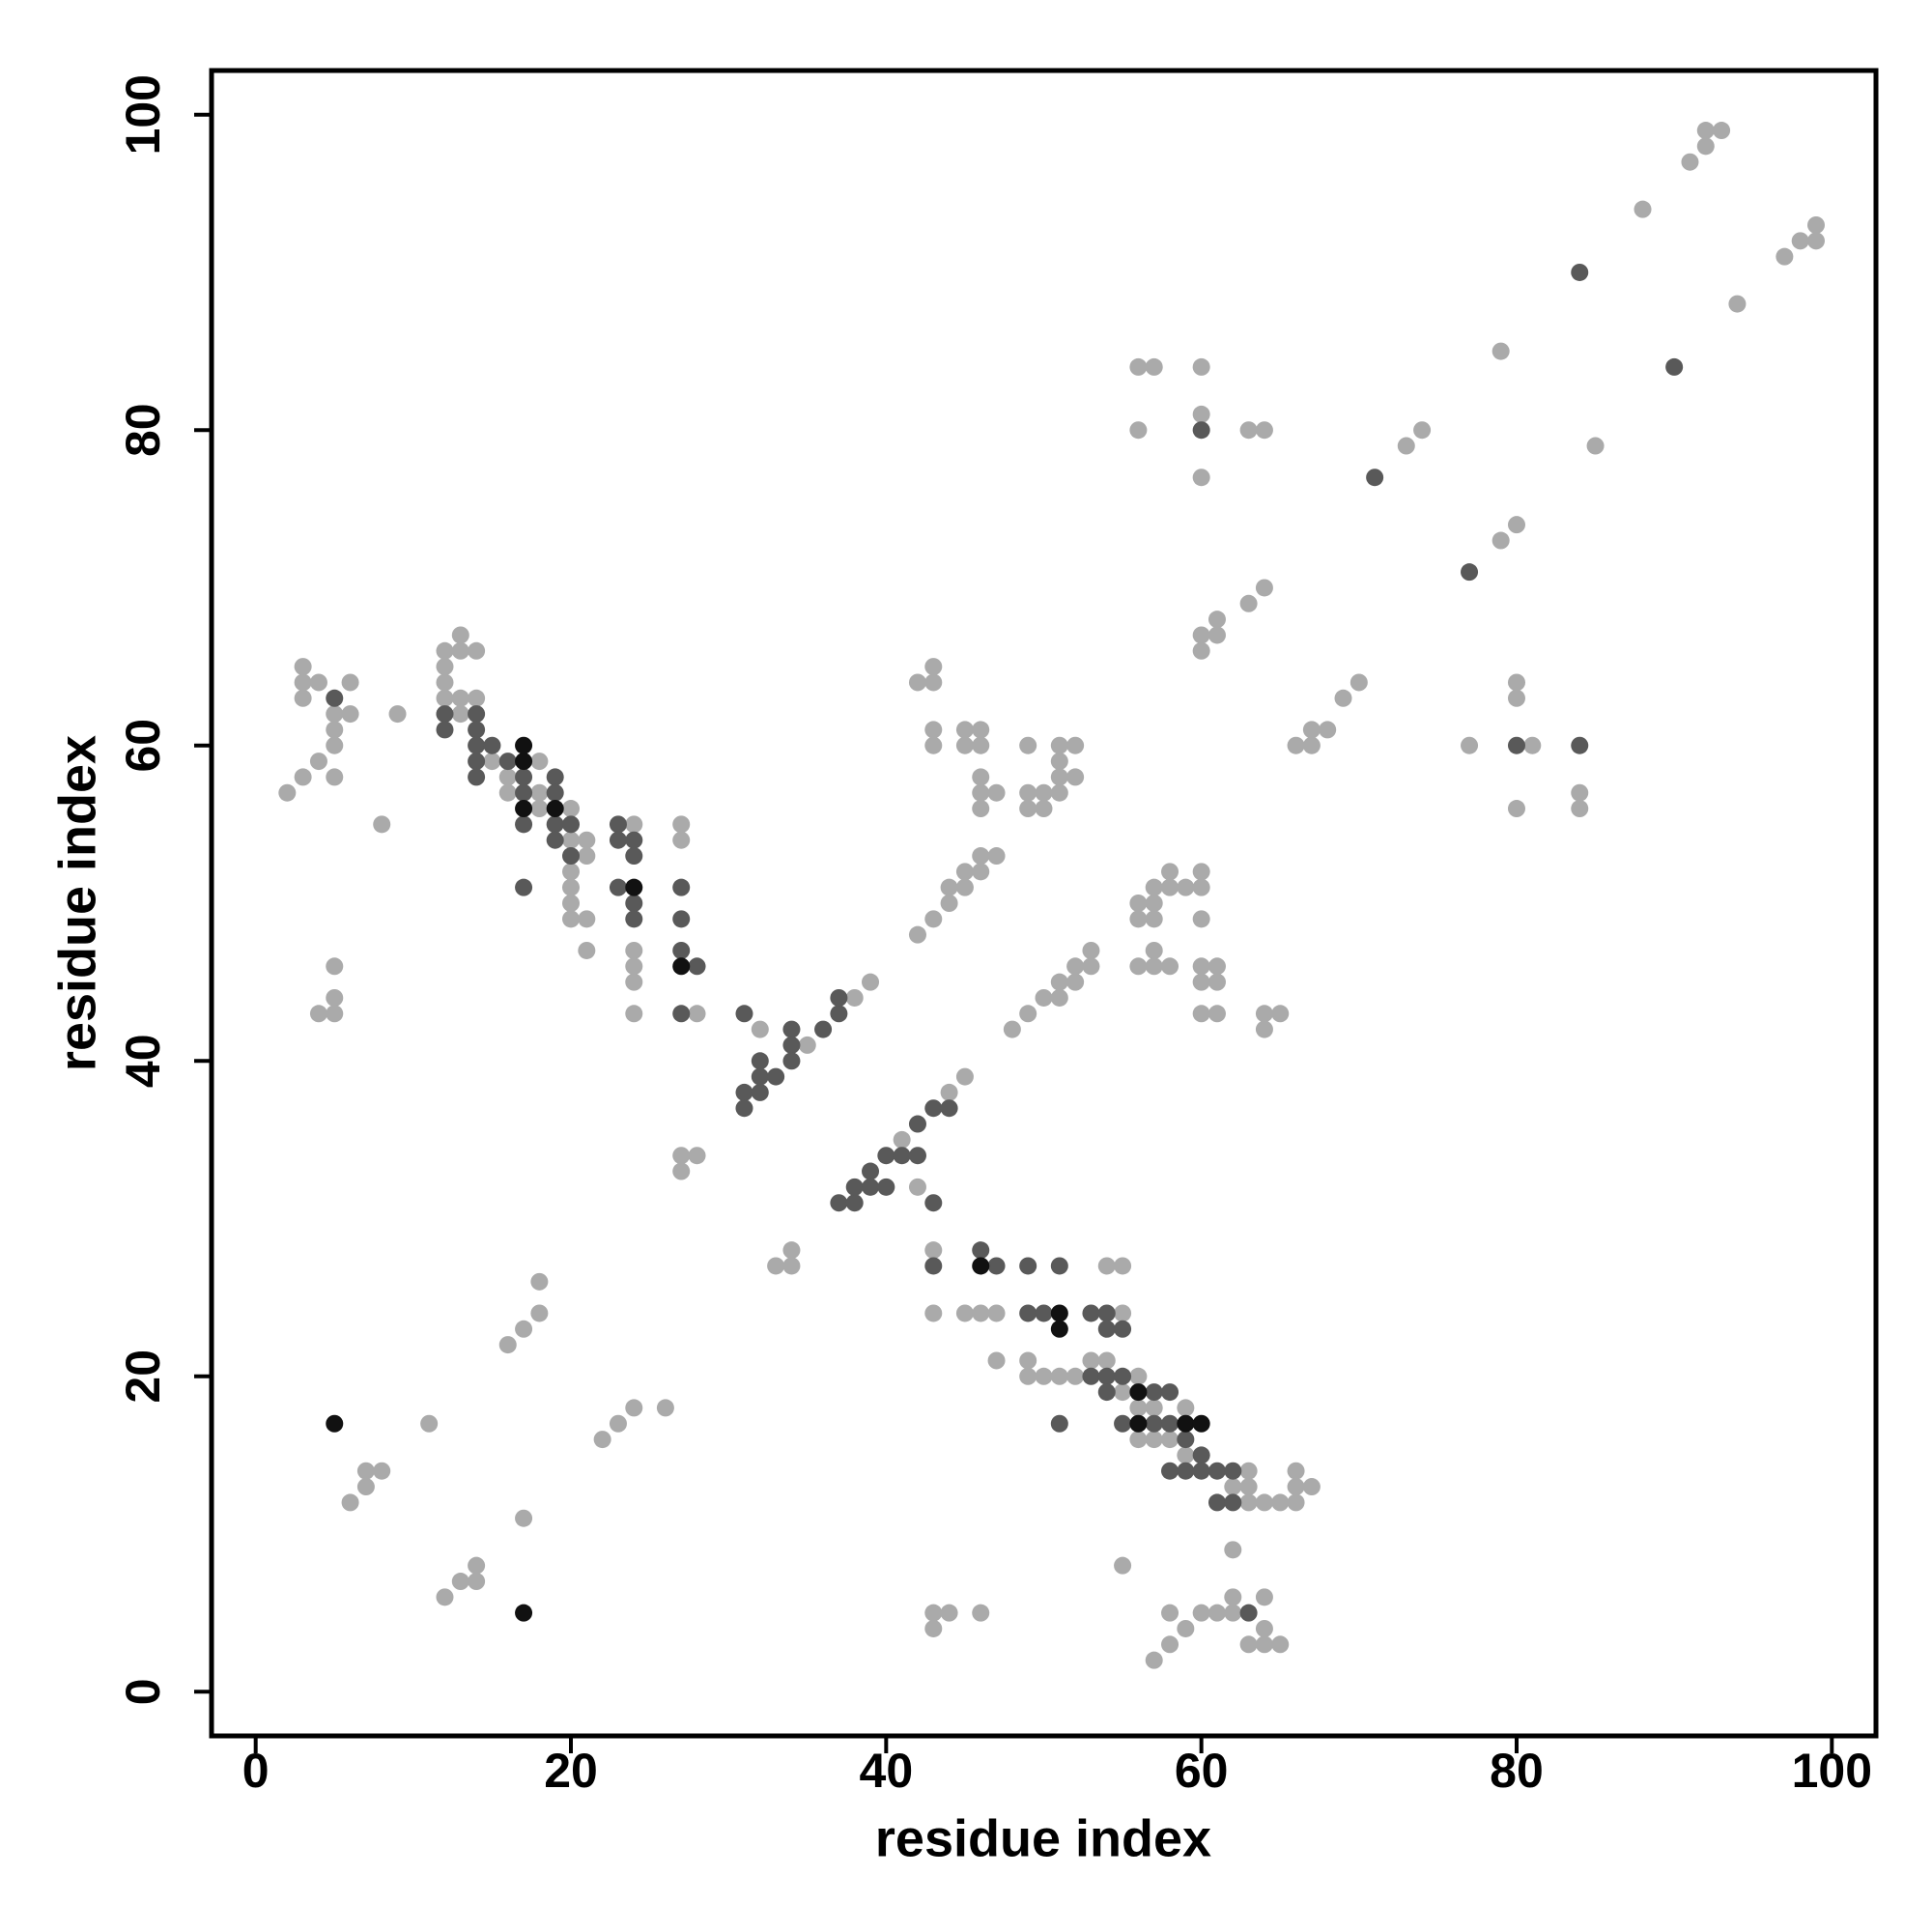 The image size is (1932, 1932). Describe the element at coordinates (571, 1771) in the screenshot. I see `x-tick-label: 20` at that location.